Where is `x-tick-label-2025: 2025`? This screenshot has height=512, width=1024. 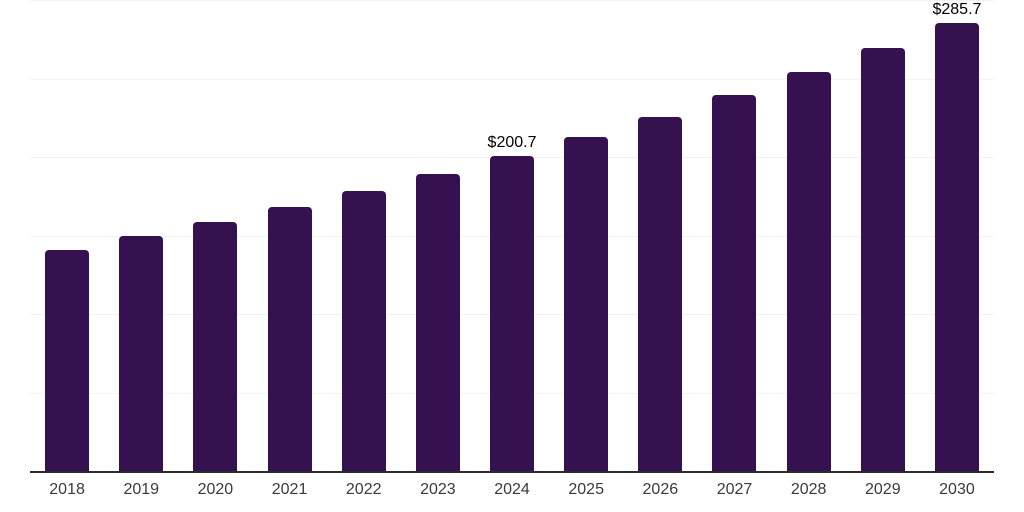 x-tick-label-2025: 2025 is located at coordinates (586, 489).